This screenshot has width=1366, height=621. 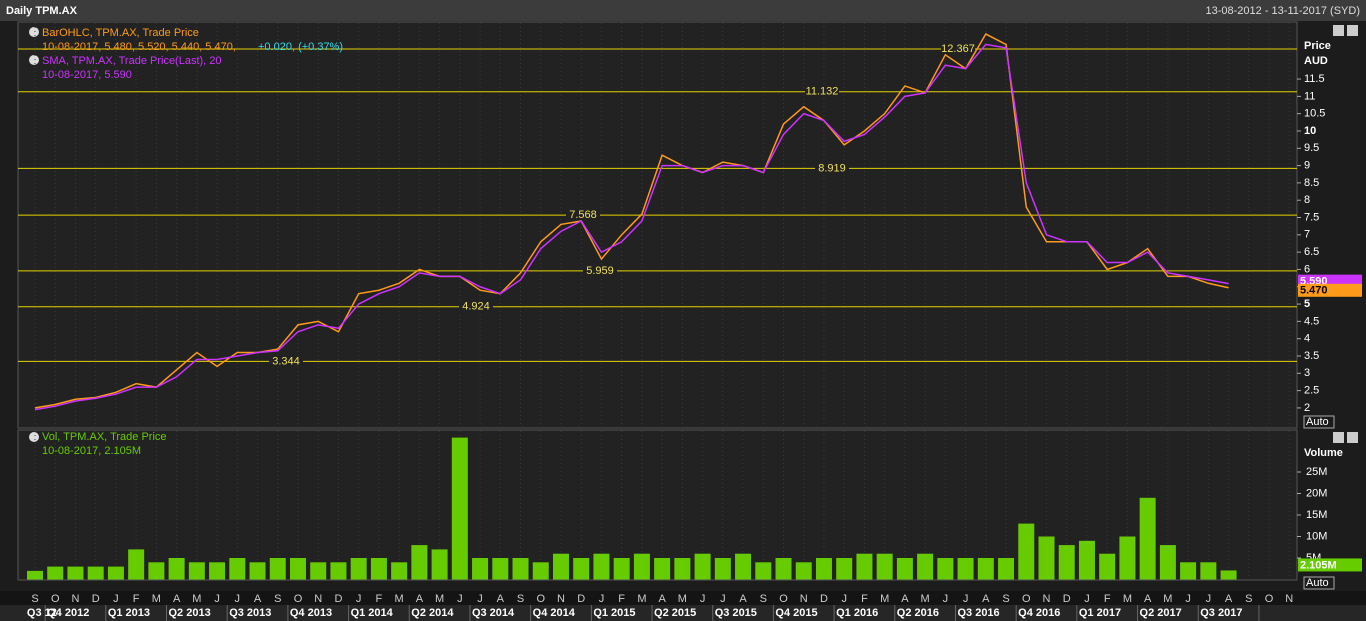 I want to click on quarter-label: Q4 2016, so click(x=1039, y=613).